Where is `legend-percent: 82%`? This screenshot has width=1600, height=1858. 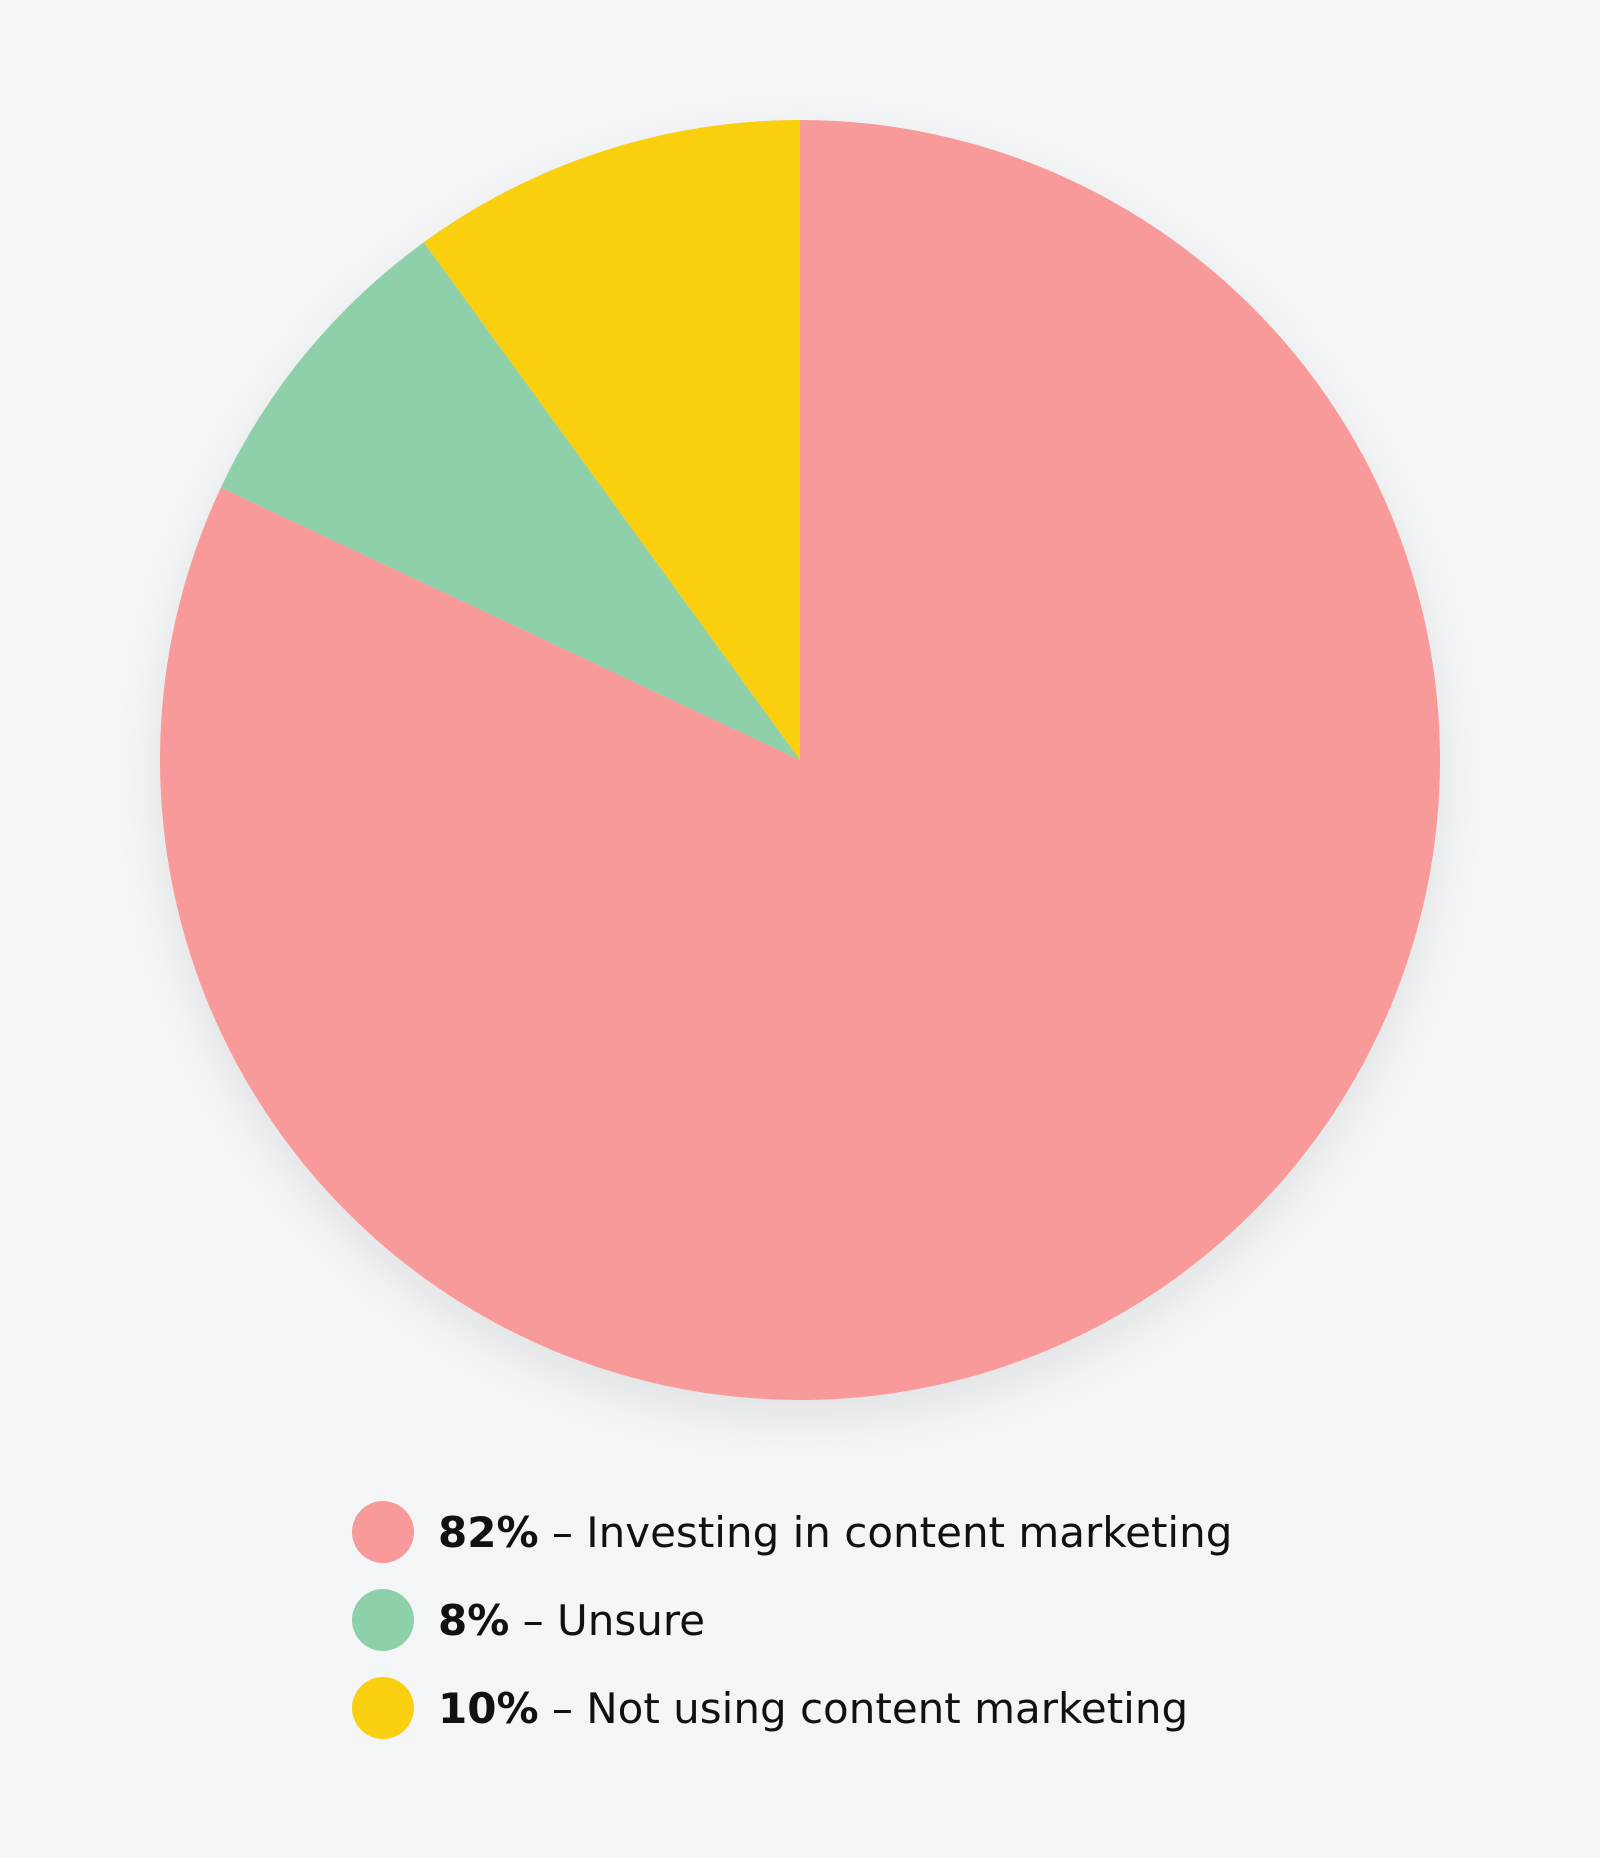 legend-percent: 82% is located at coordinates (488, 1532).